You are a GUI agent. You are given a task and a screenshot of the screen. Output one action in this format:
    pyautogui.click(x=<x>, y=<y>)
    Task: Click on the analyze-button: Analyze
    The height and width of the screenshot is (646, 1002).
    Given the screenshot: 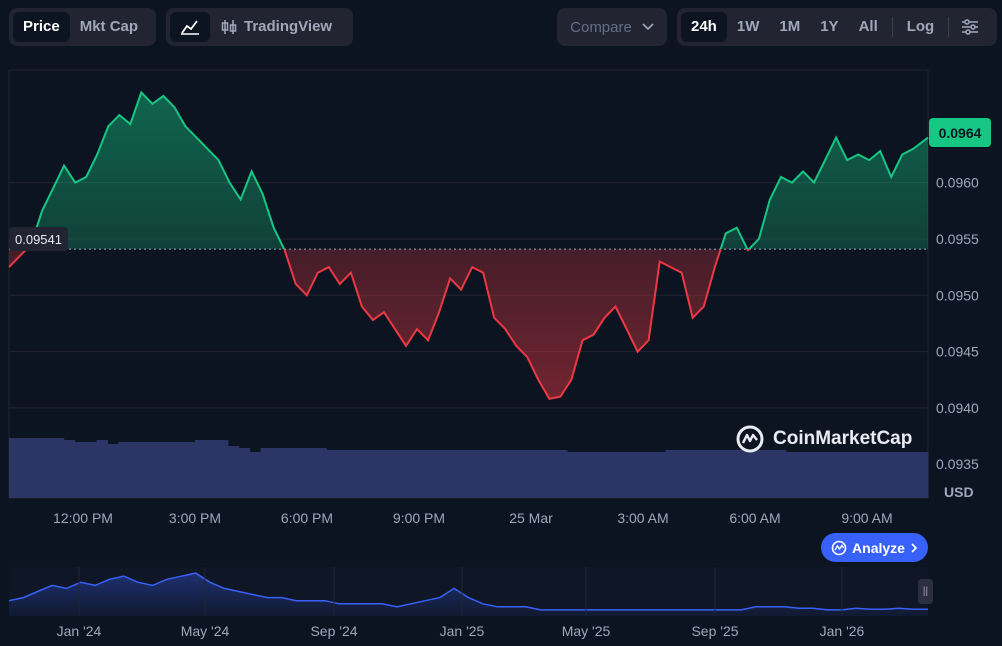 What is the action you would take?
    pyautogui.click(x=874, y=547)
    